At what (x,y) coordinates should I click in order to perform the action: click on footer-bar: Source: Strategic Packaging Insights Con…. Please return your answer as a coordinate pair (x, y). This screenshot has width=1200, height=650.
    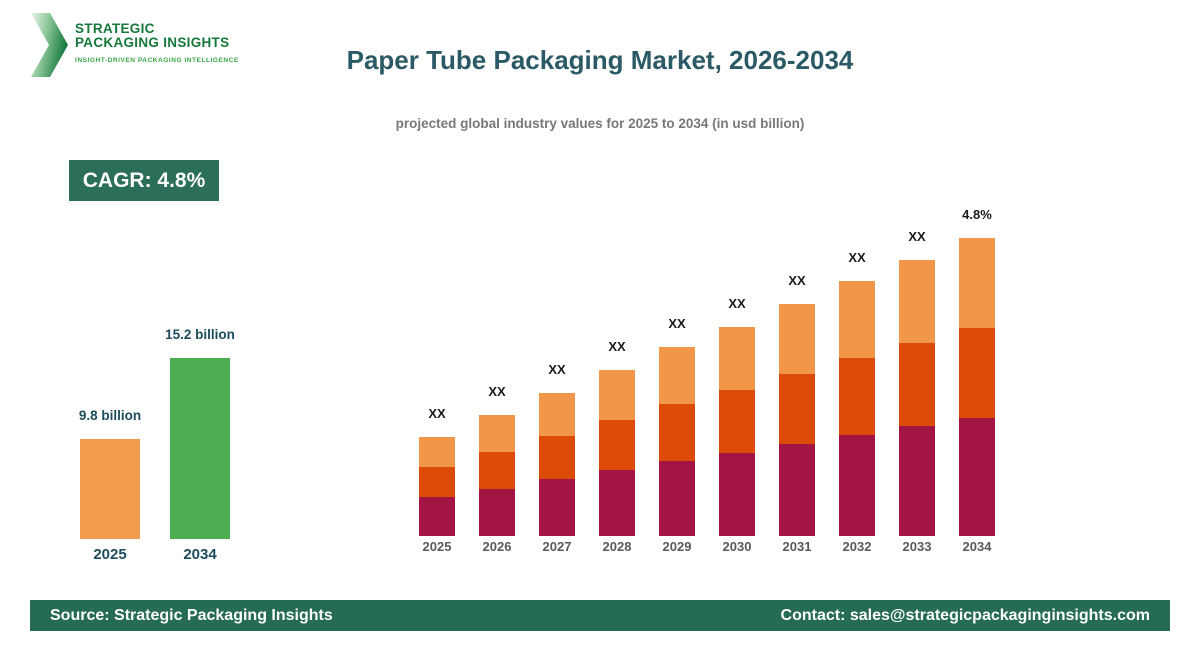
    Looking at the image, I should click on (600, 615).